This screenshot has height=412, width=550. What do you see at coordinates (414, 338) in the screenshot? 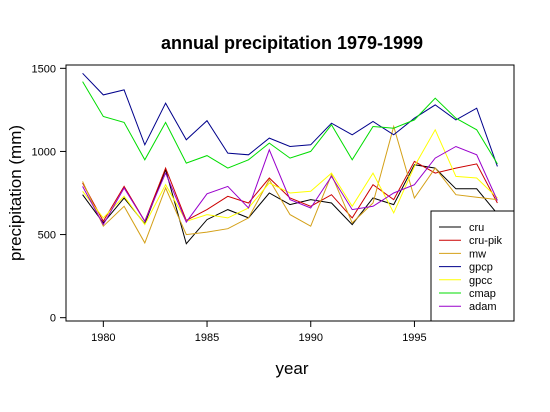
I see `x-tick-label-1995: 1995` at bounding box center [414, 338].